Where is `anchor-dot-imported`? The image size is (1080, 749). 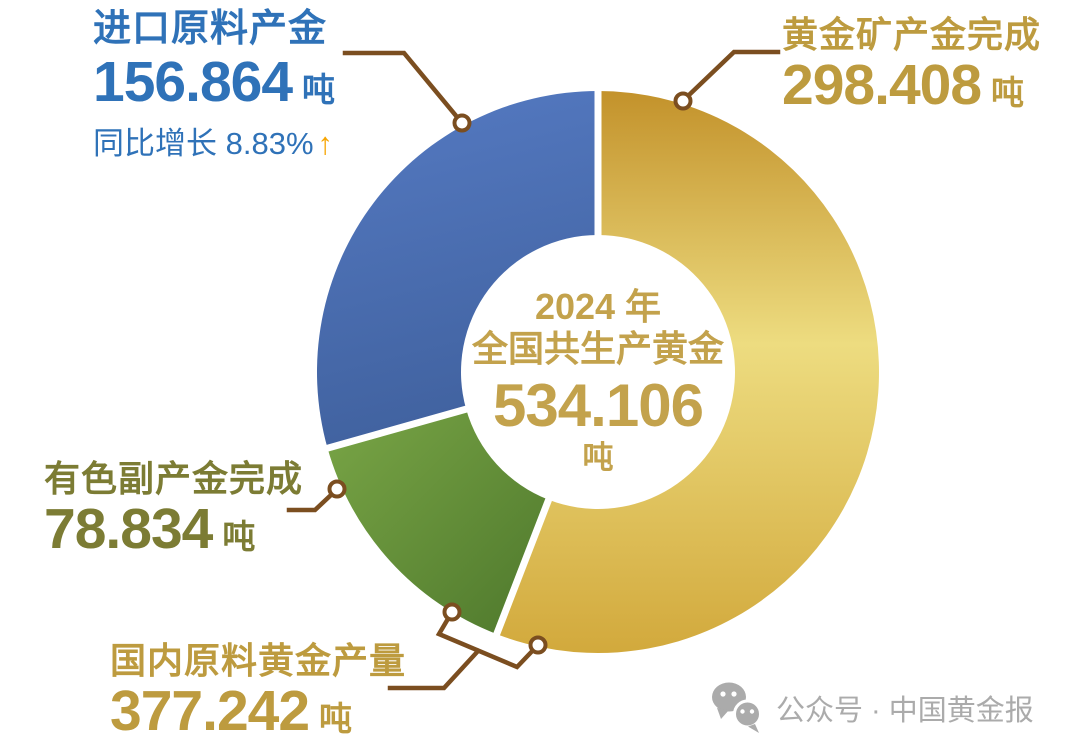 anchor-dot-imported is located at coordinates (462, 123).